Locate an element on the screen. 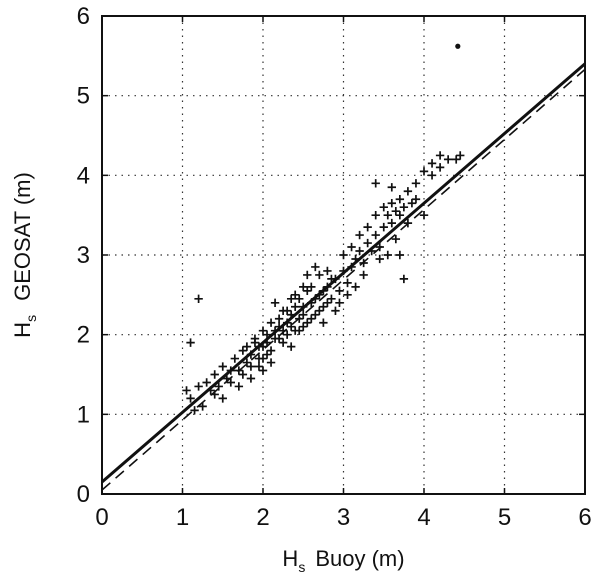 Image resolution: width=597 pixels, height=579 pixels. x-axis-label: Hs Buoy (m) is located at coordinates (343, 560).